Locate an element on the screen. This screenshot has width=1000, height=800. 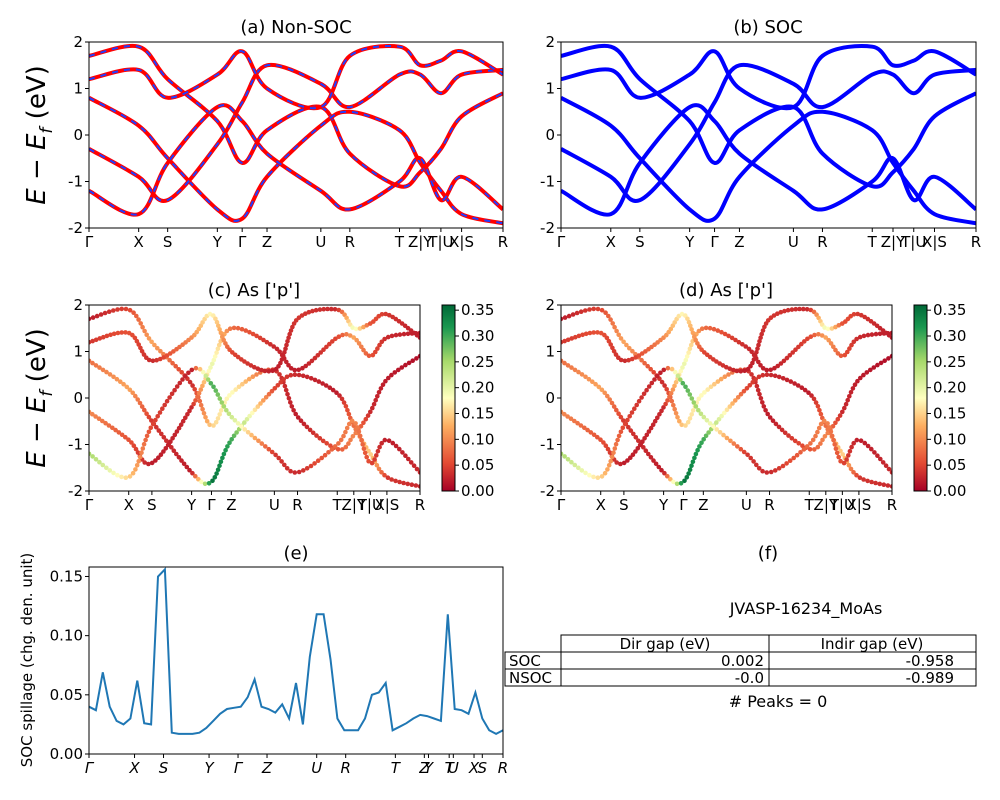
table-col-dir: Dir gap (eV) is located at coordinates (665, 644).